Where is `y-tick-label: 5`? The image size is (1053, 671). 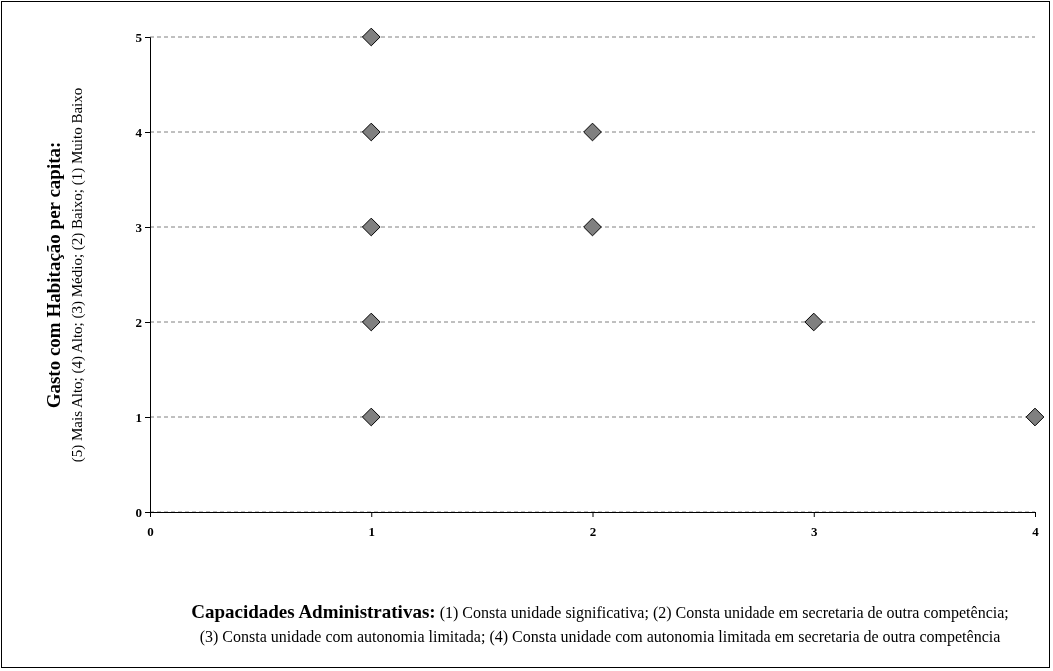
y-tick-label: 5 is located at coordinates (139, 37).